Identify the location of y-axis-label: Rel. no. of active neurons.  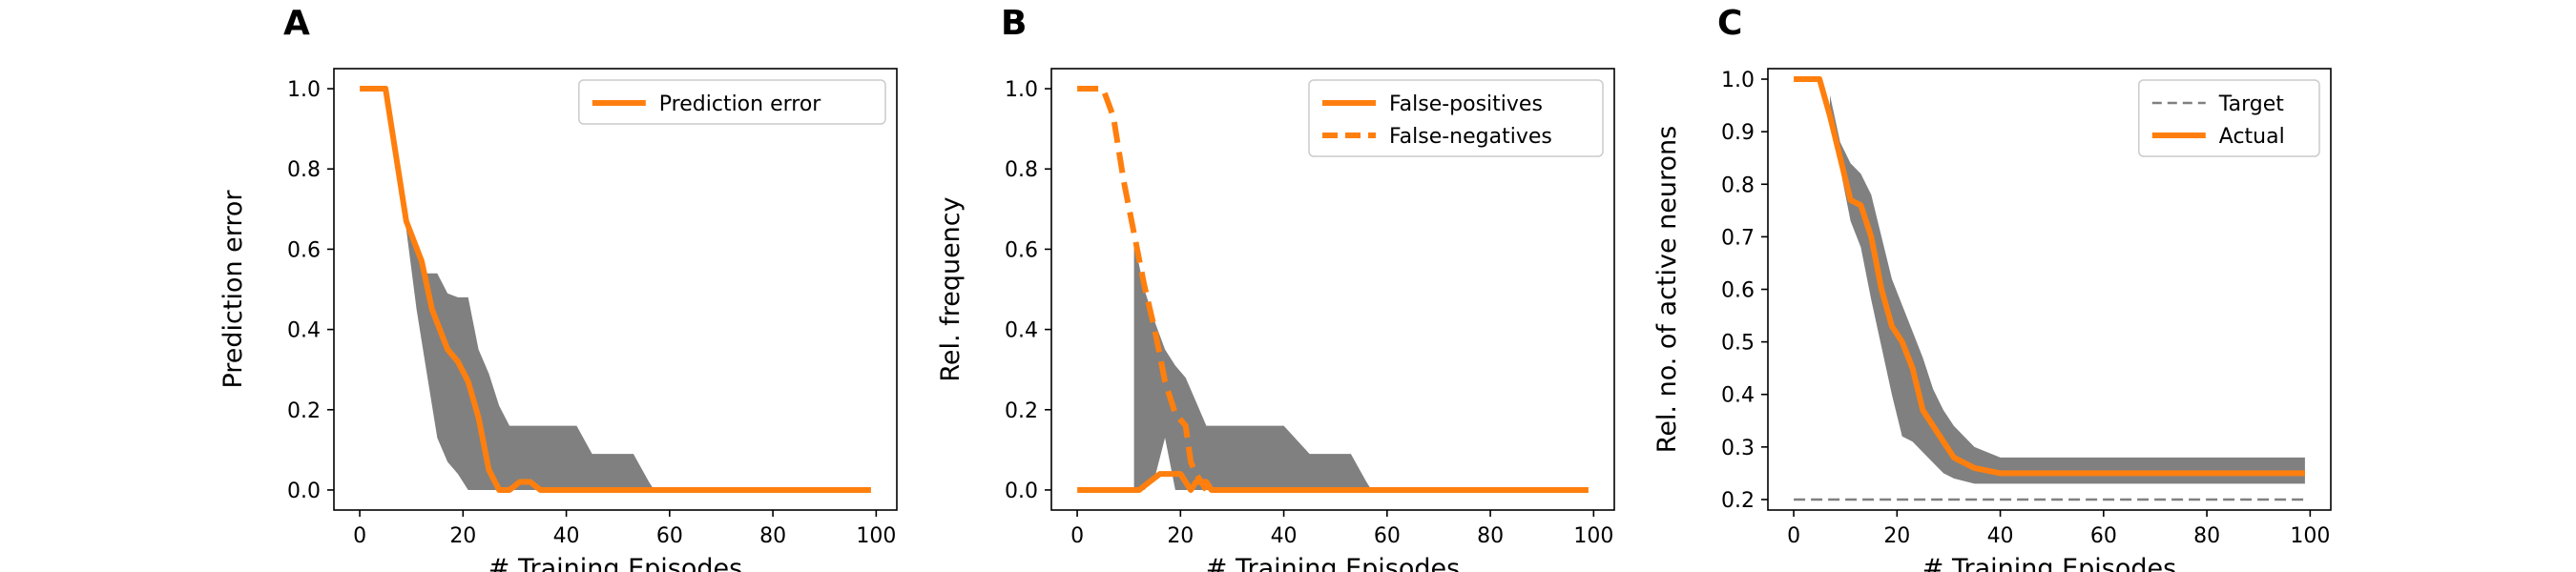
(1667, 290).